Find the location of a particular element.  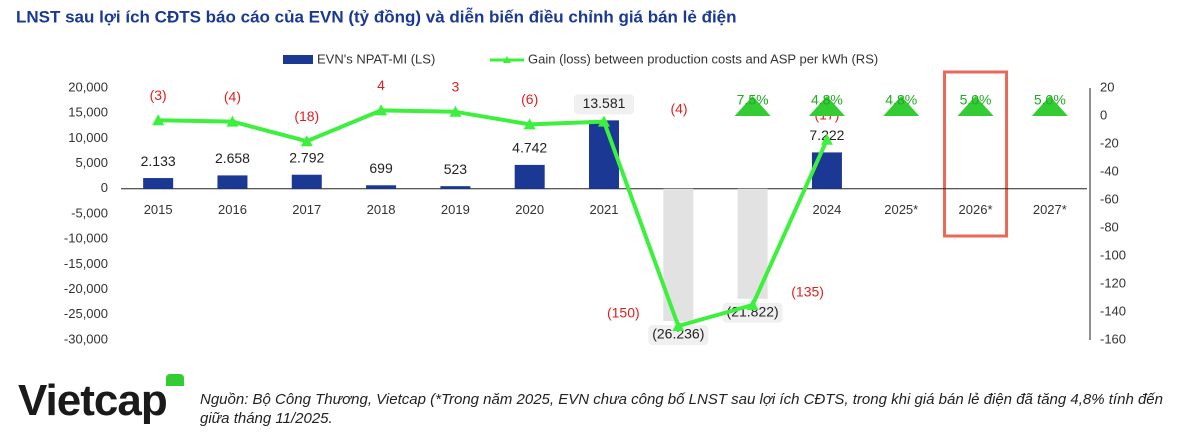

line-value-label: 4 is located at coordinates (381, 85).